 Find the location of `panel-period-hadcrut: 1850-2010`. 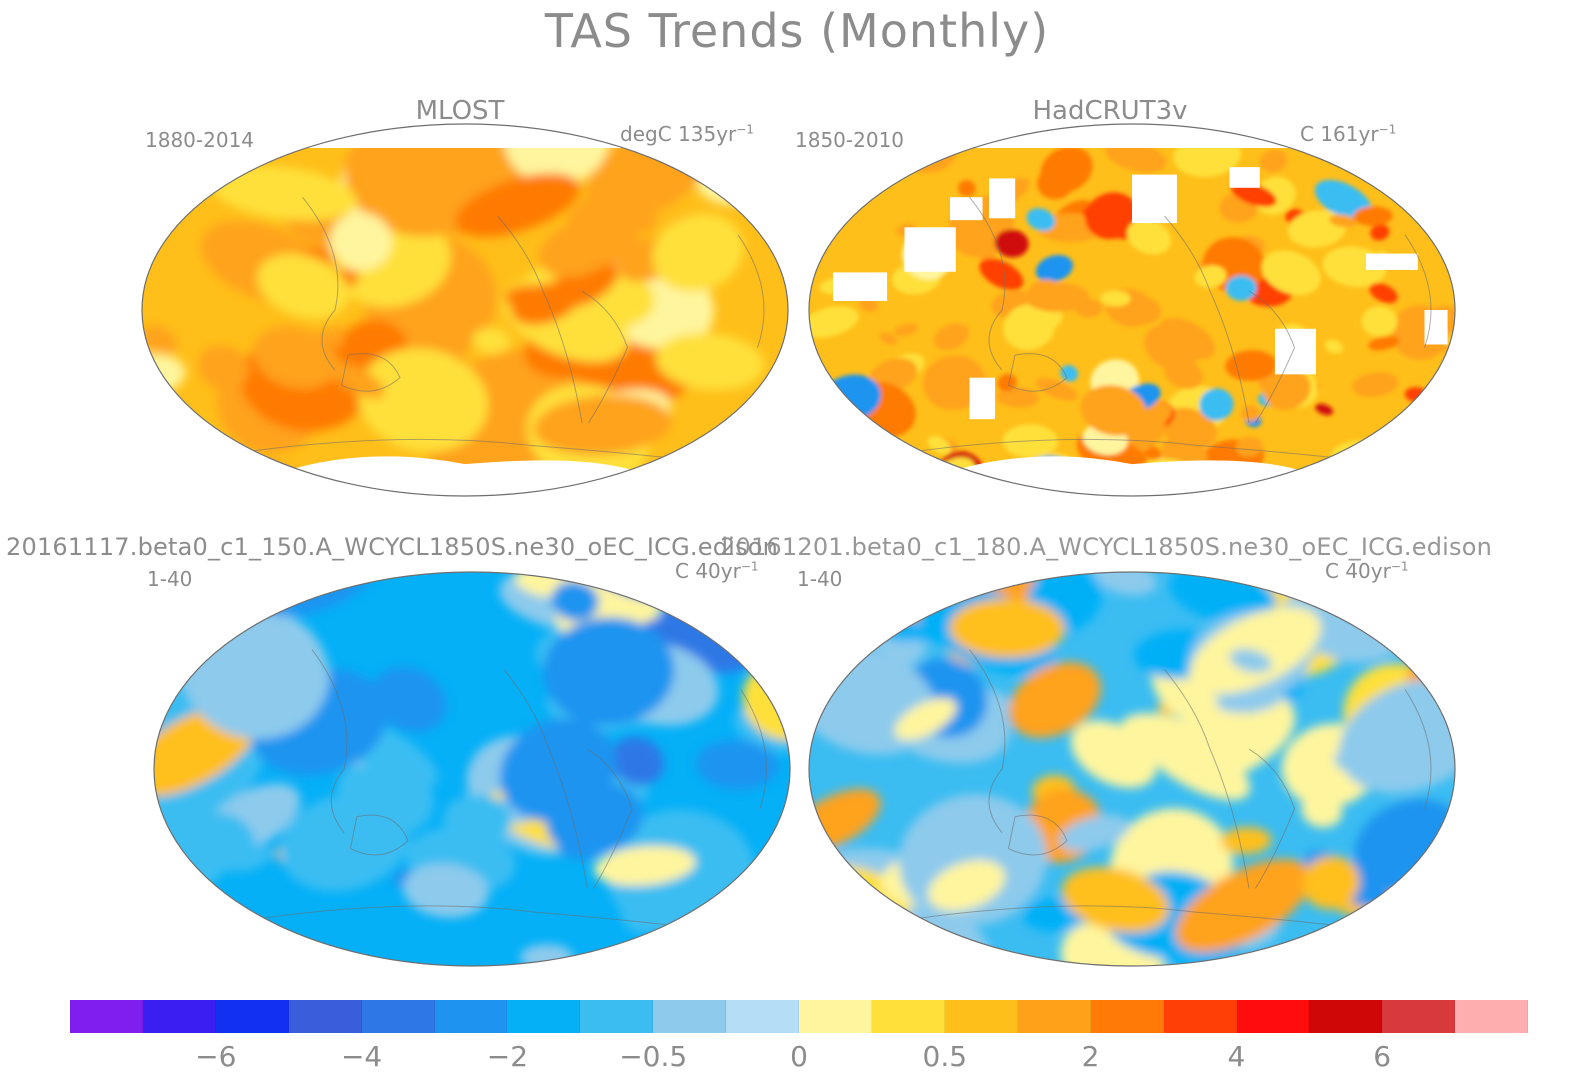

panel-period-hadcrut: 1850-2010 is located at coordinates (850, 140).